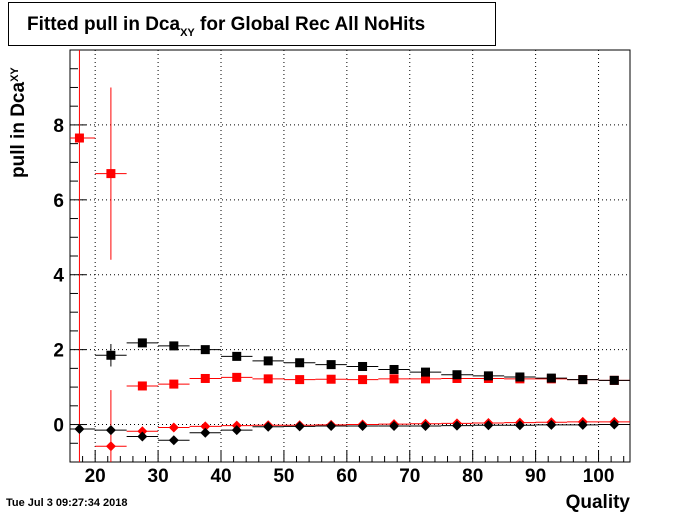 The width and height of the screenshot is (700, 514). What do you see at coordinates (346, 476) in the screenshot?
I see `x-tick-label: 60` at bounding box center [346, 476].